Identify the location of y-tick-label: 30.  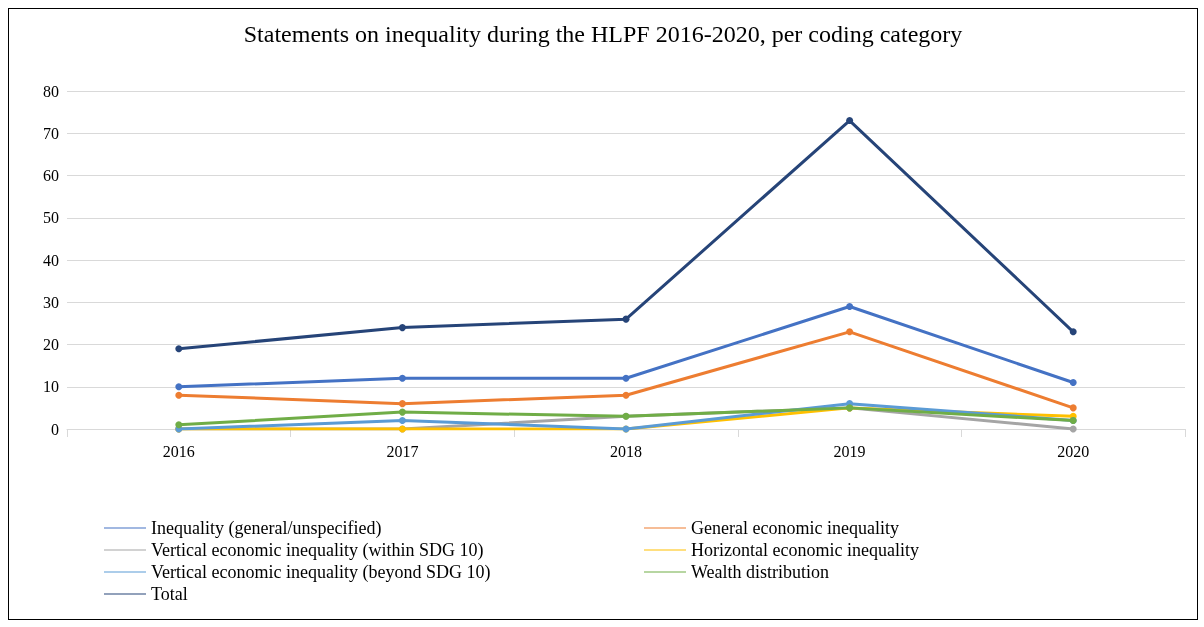
(51, 302).